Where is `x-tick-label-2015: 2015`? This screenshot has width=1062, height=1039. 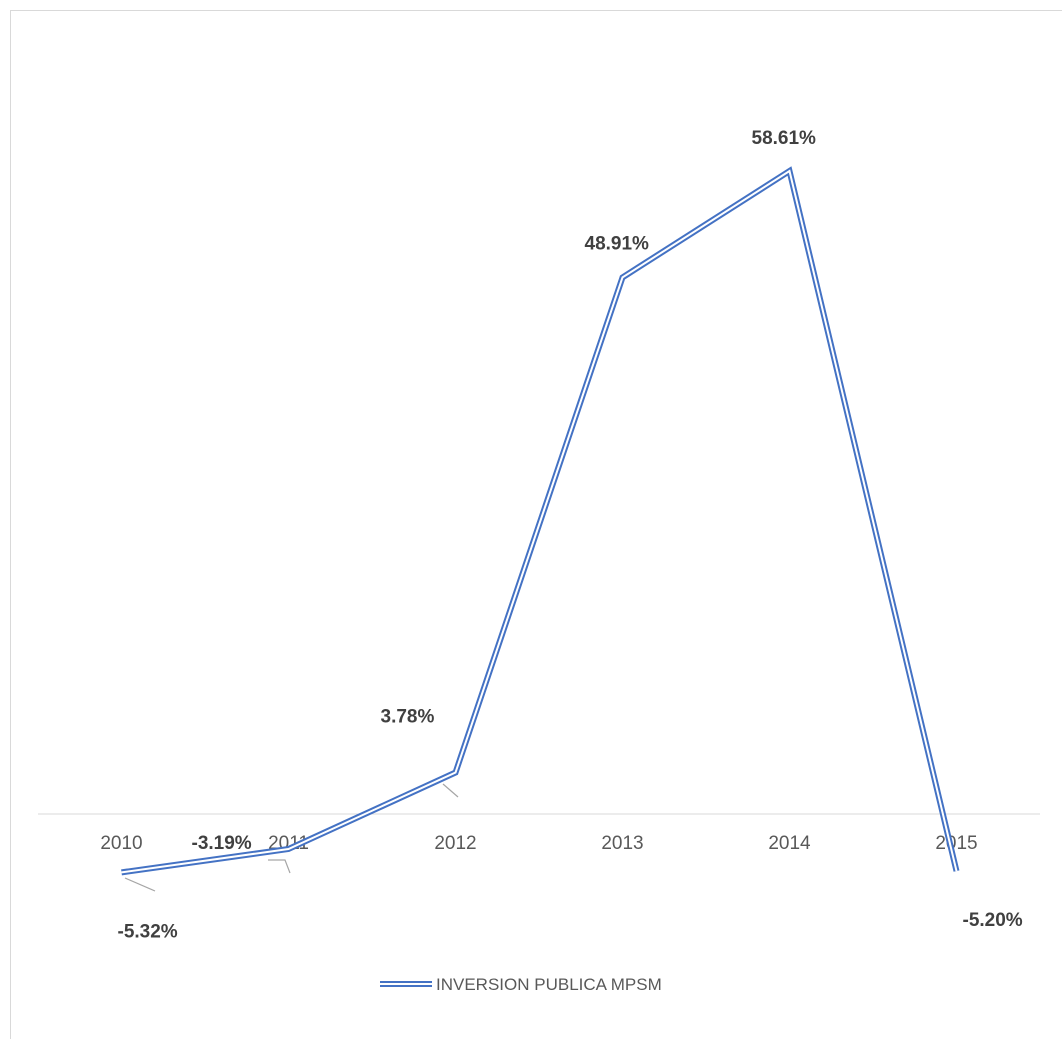
x-tick-label-2015: 2015 is located at coordinates (956, 843).